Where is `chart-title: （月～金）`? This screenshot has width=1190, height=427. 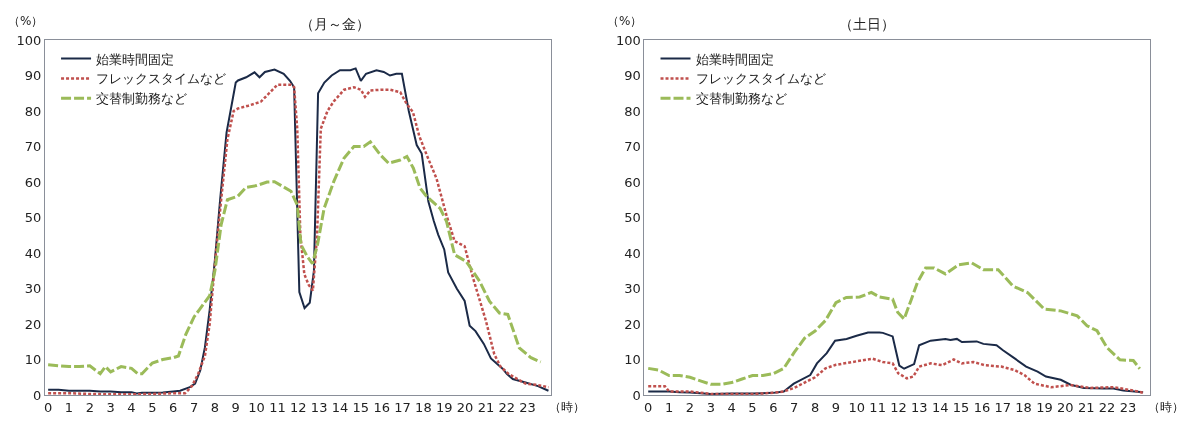 chart-title: （月～金） is located at coordinates (335, 24).